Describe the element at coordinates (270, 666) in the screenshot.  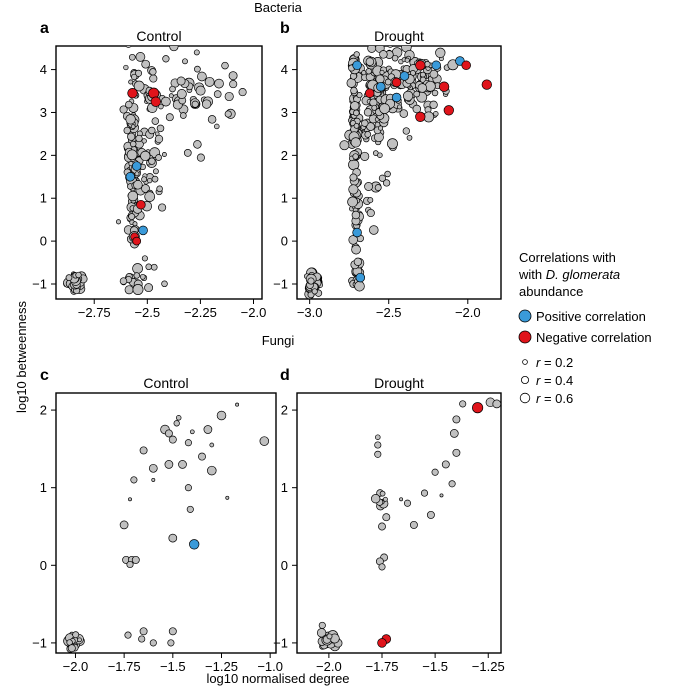
I see `x-tick-label-c-4: −1.0` at that location.